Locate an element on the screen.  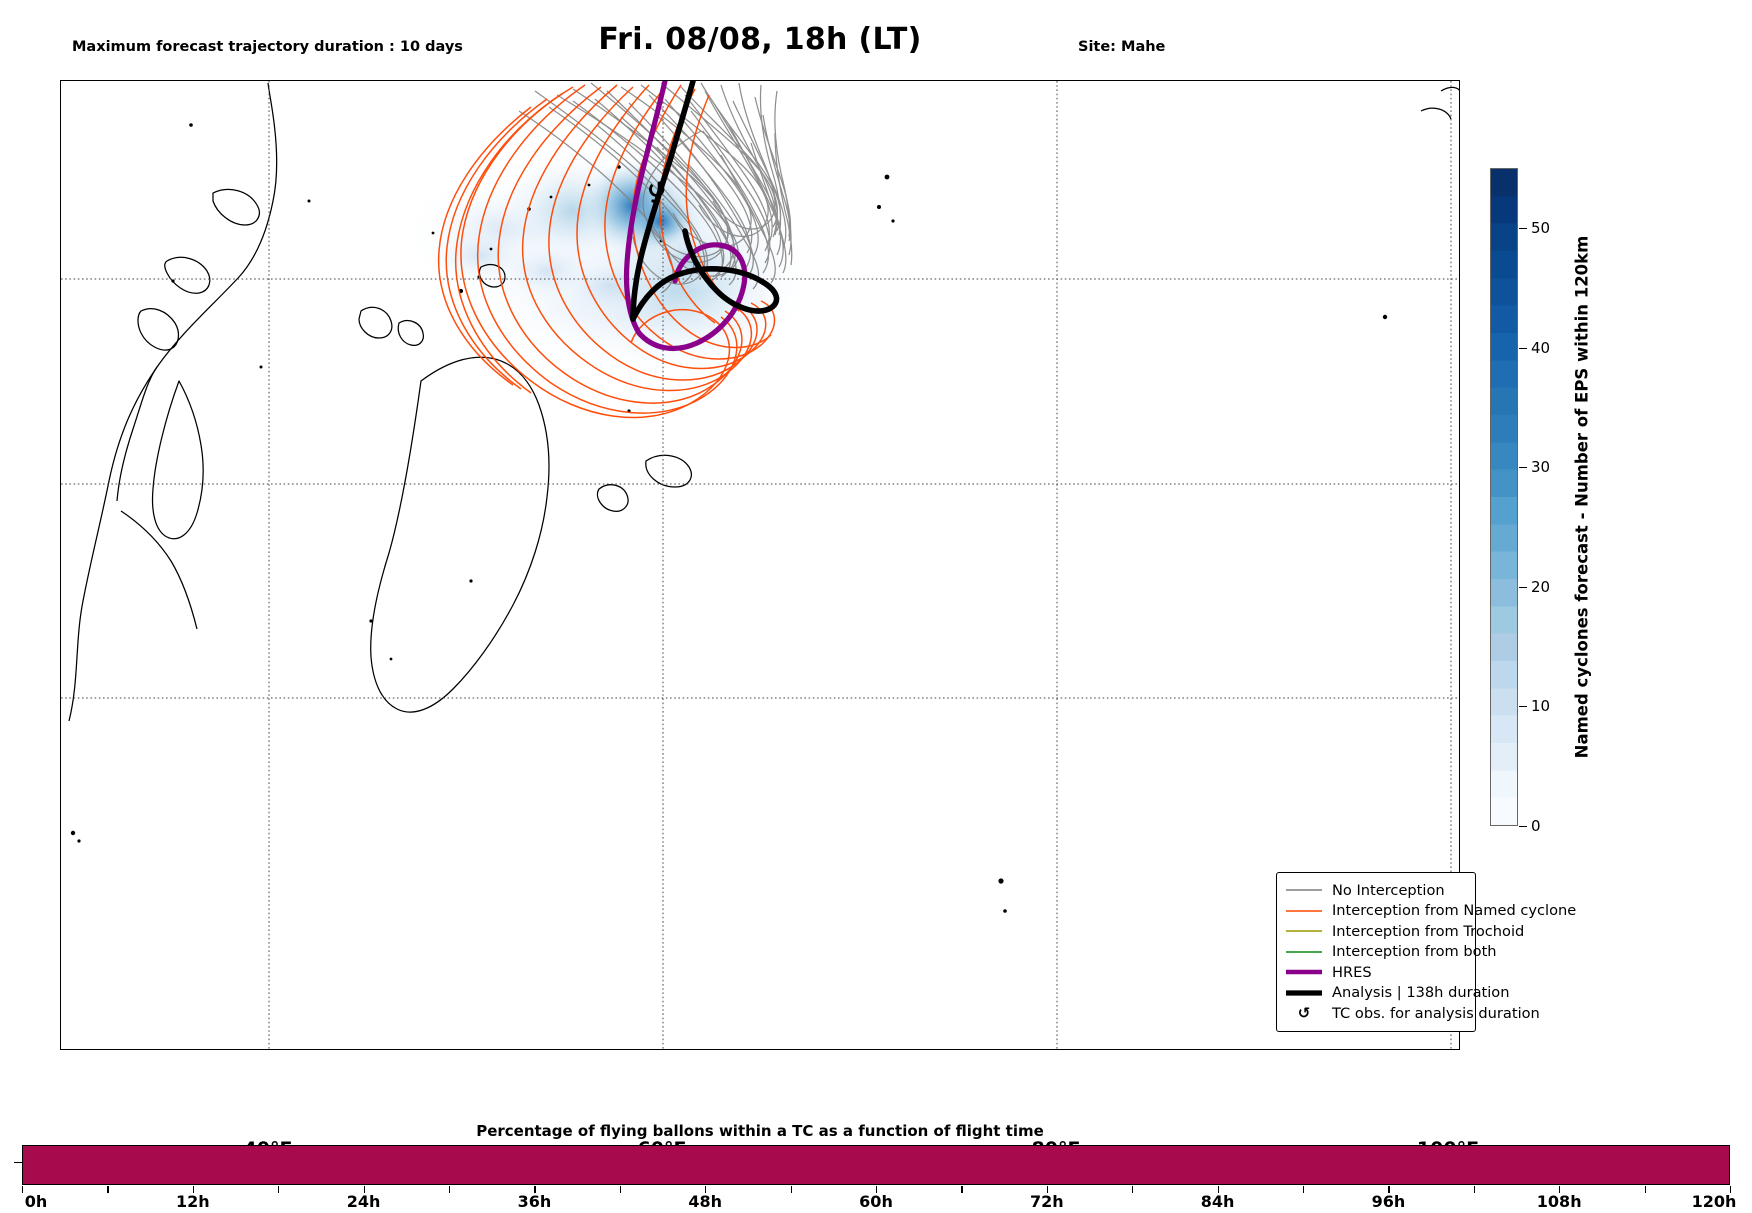
colorbar-tick-10: 10 is located at coordinates (1534, 706).